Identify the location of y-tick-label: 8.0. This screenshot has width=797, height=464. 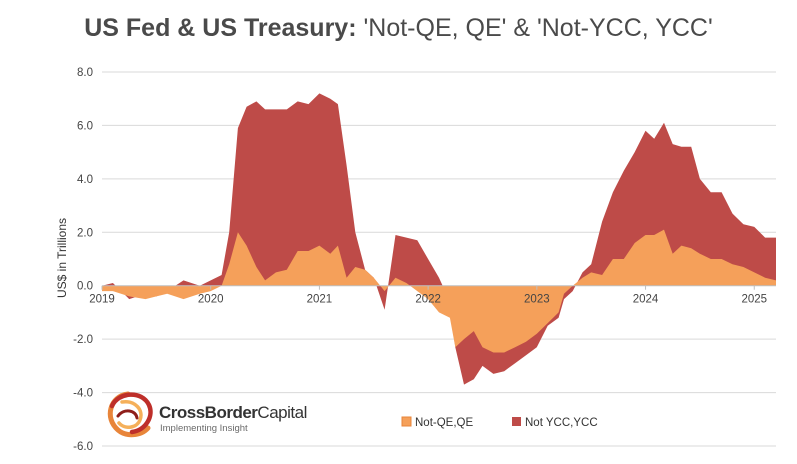
(85, 73).